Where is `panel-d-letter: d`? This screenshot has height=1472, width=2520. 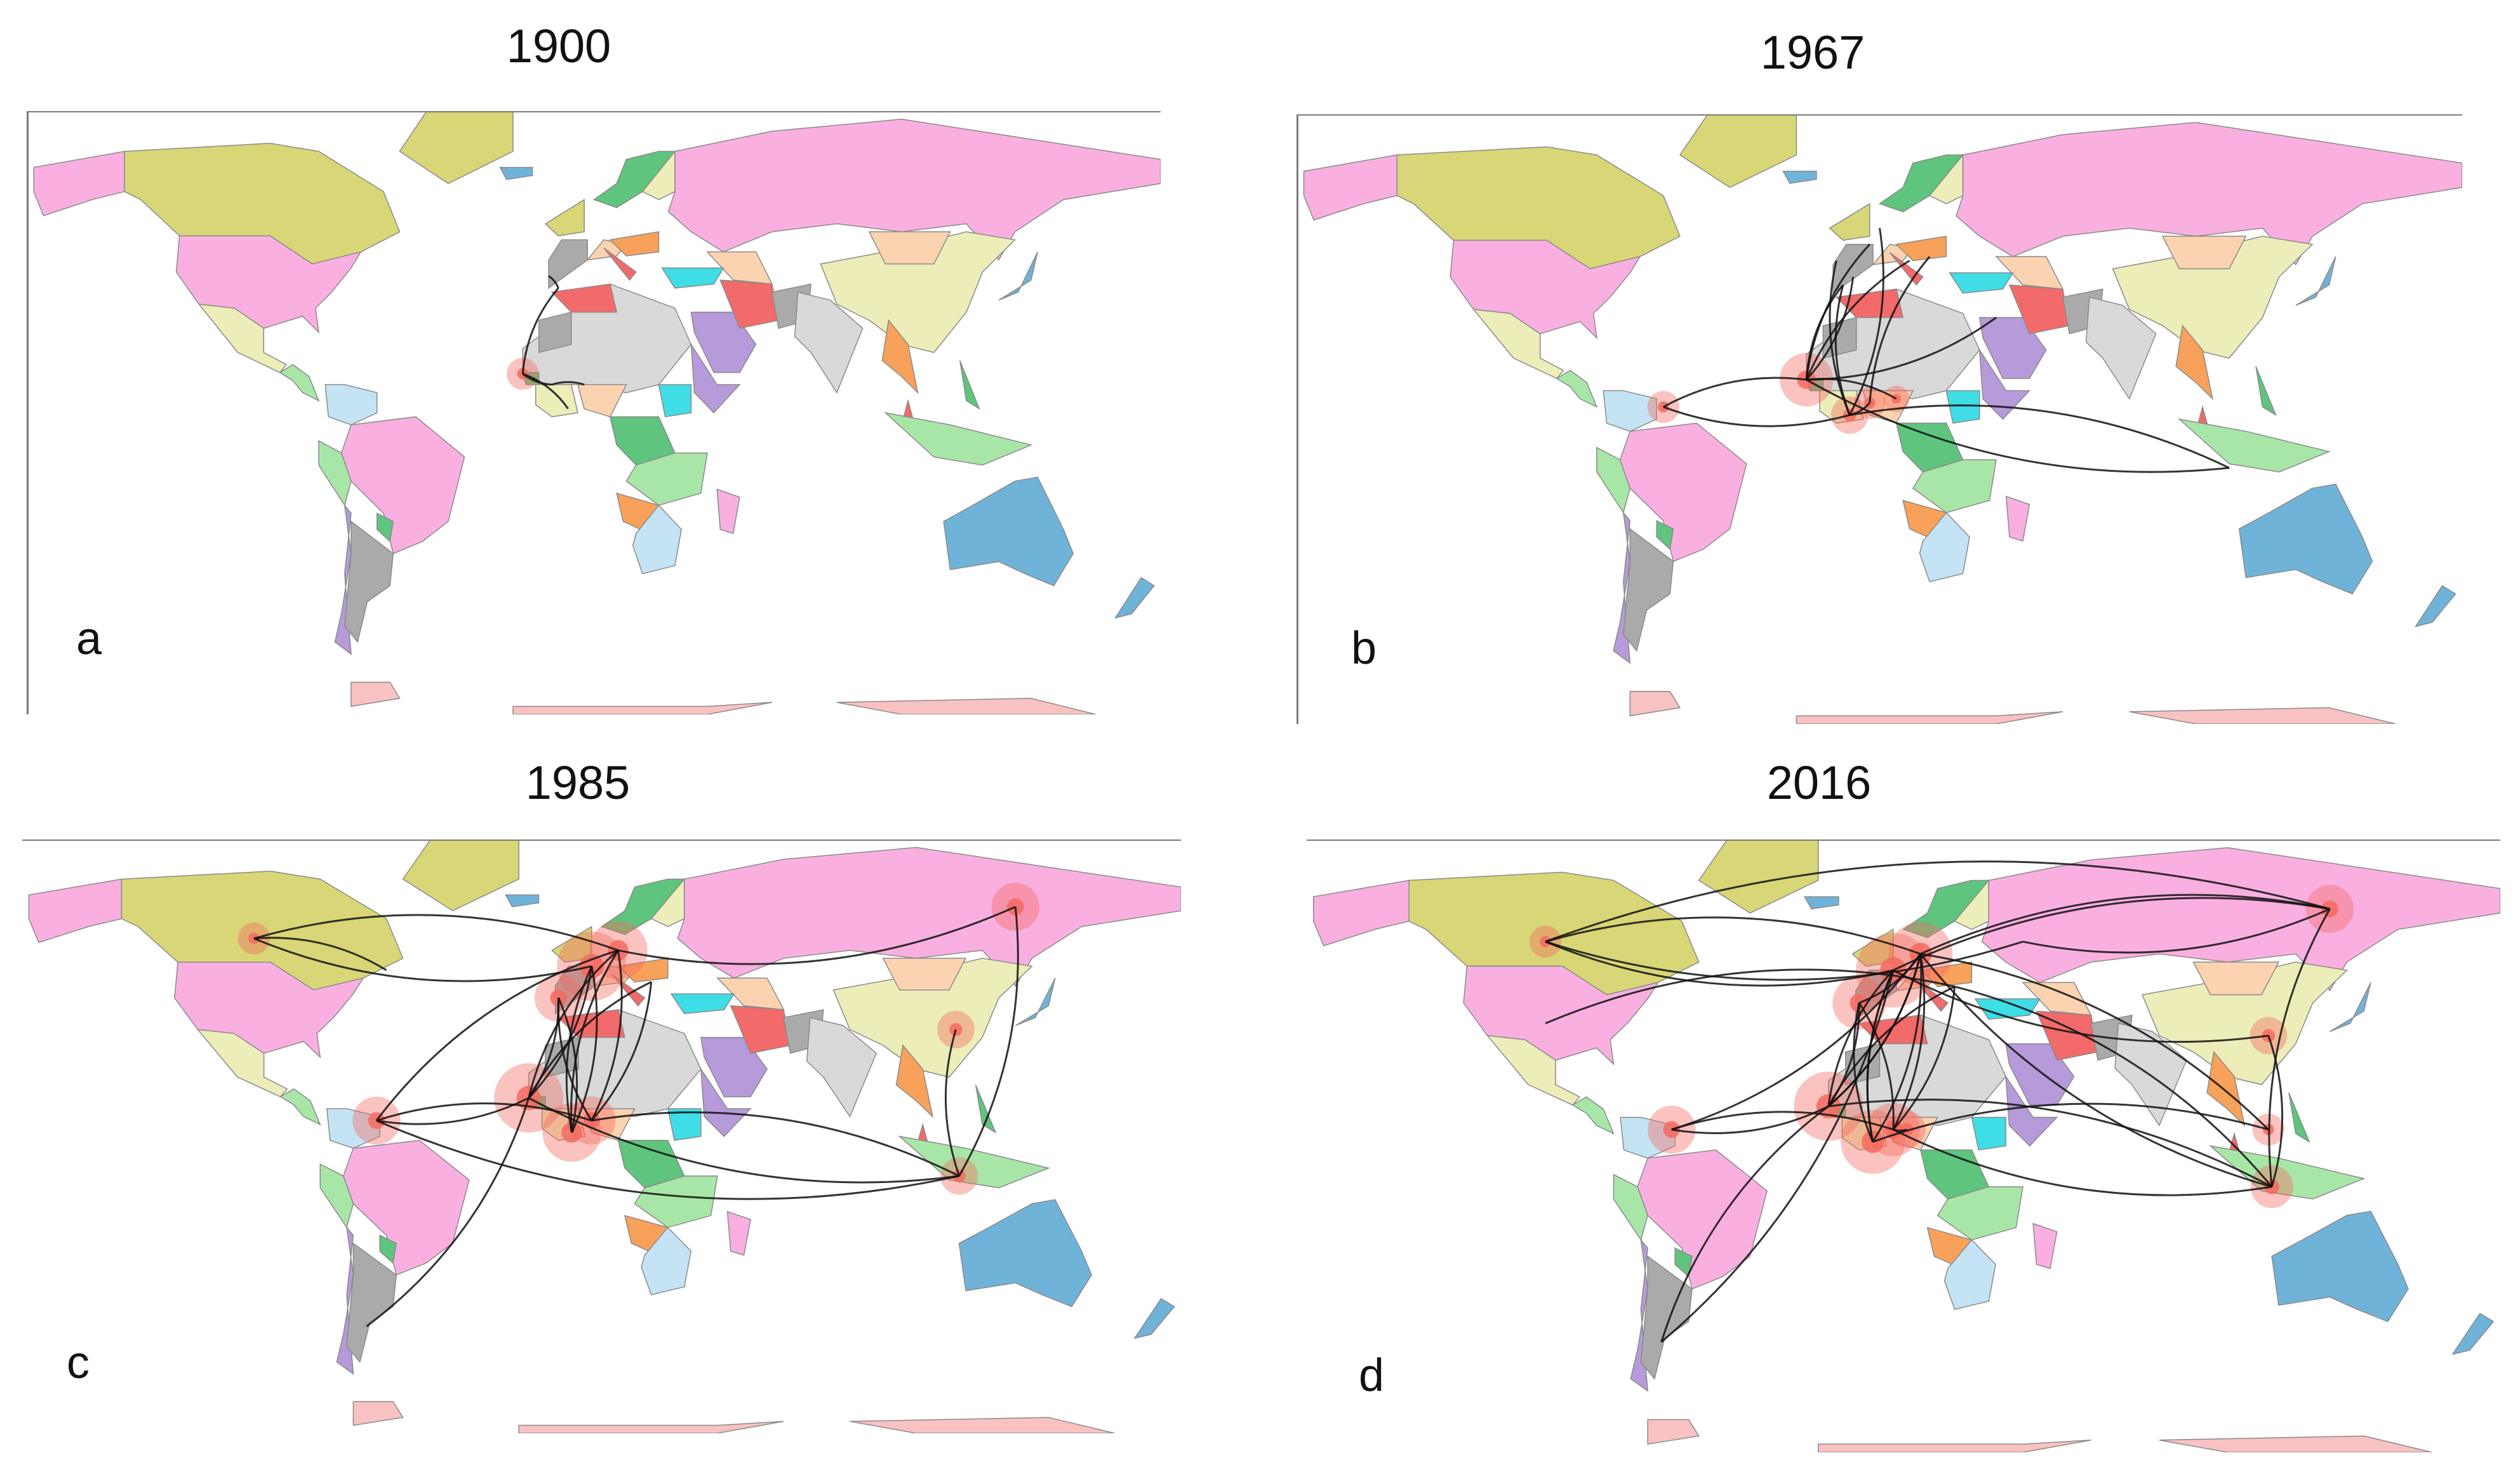
panel-d-letter: d is located at coordinates (1372, 1375).